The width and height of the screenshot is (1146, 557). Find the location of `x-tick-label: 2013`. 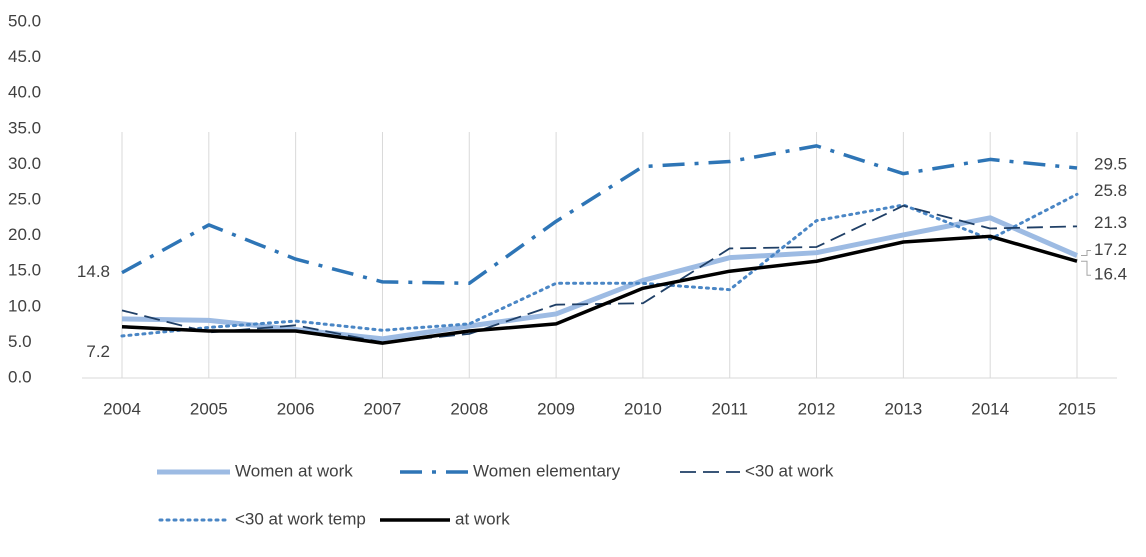

x-tick-label: 2013 is located at coordinates (903, 408).